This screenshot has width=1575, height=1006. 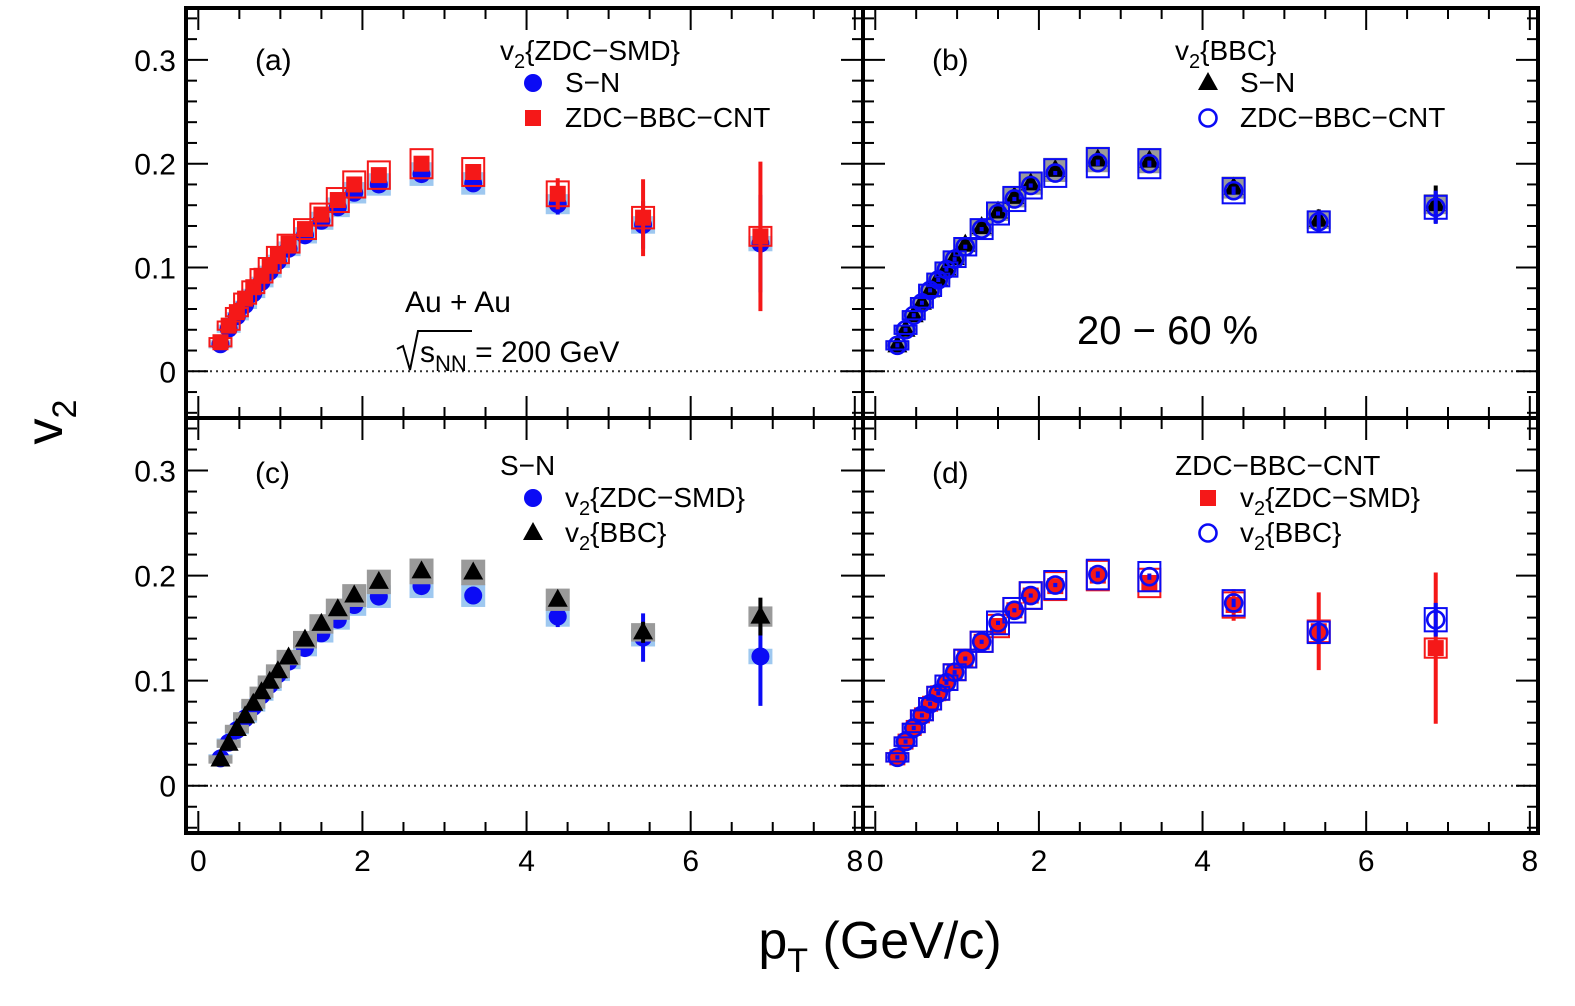 What do you see at coordinates (590, 54) in the screenshot?
I see `legend-title: v2{ZDC−SMD}` at bounding box center [590, 54].